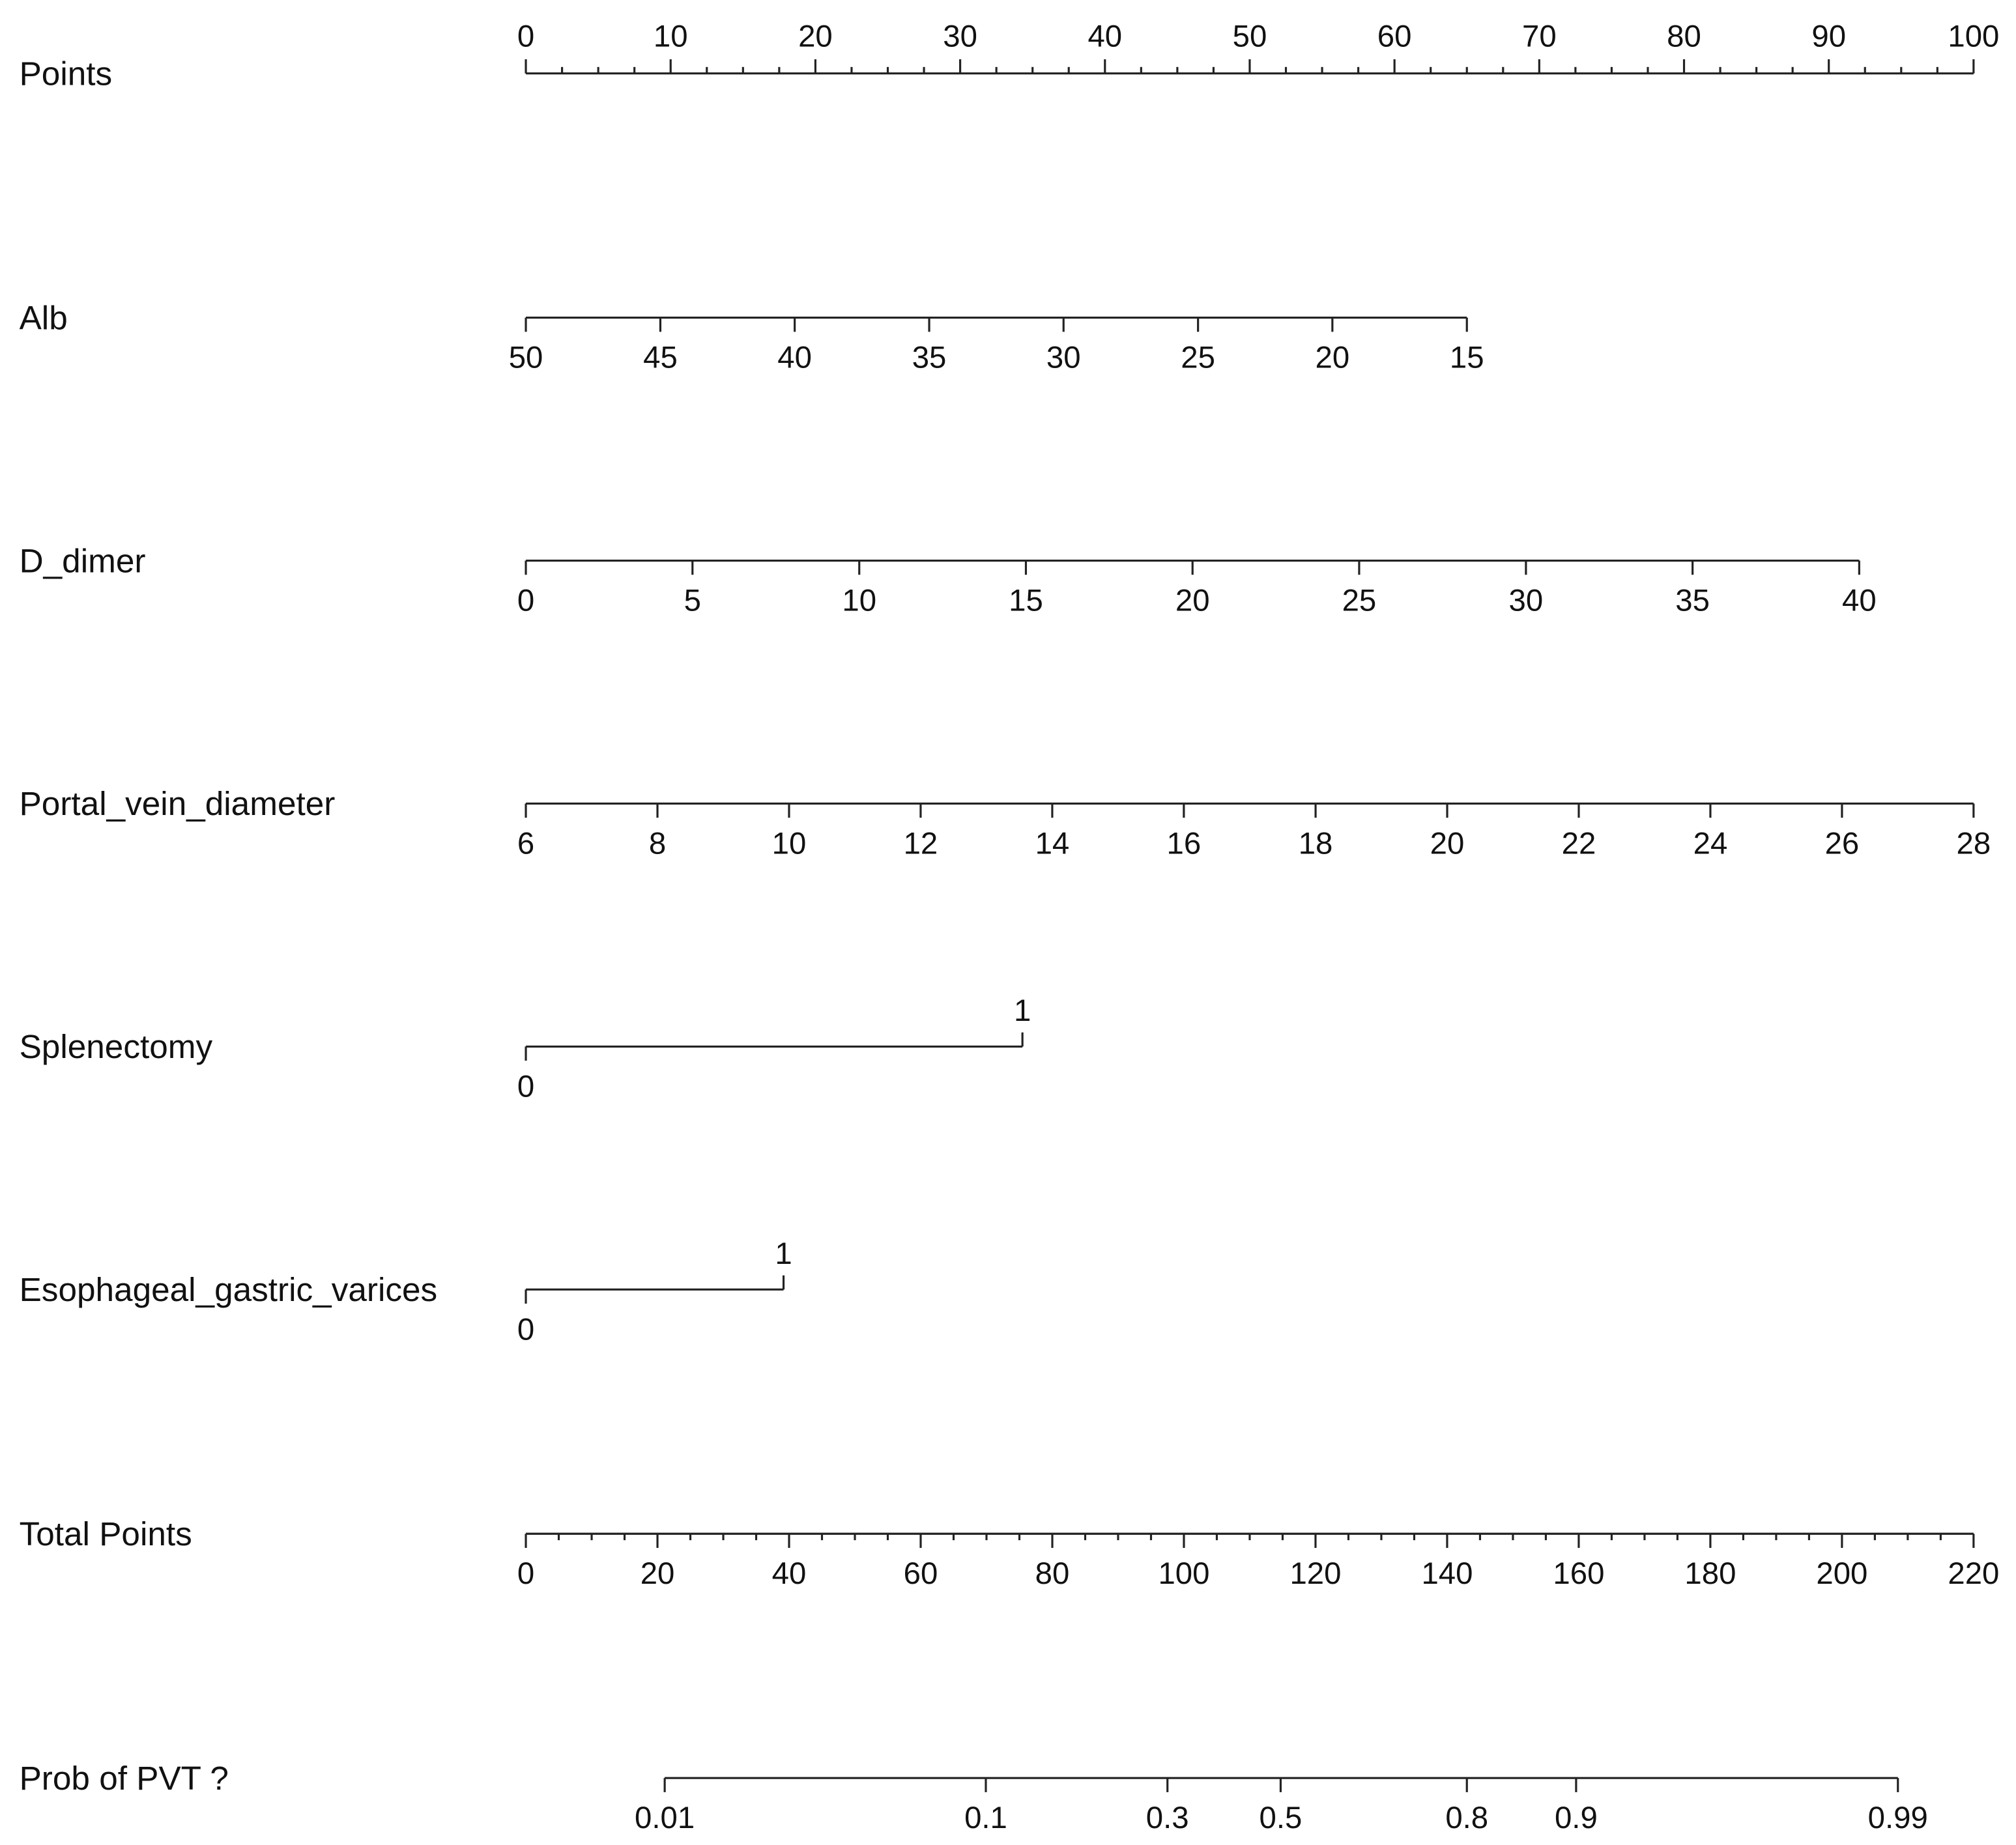 The height and width of the screenshot is (1845, 2016). I want to click on tick-label: 12, so click(921, 843).